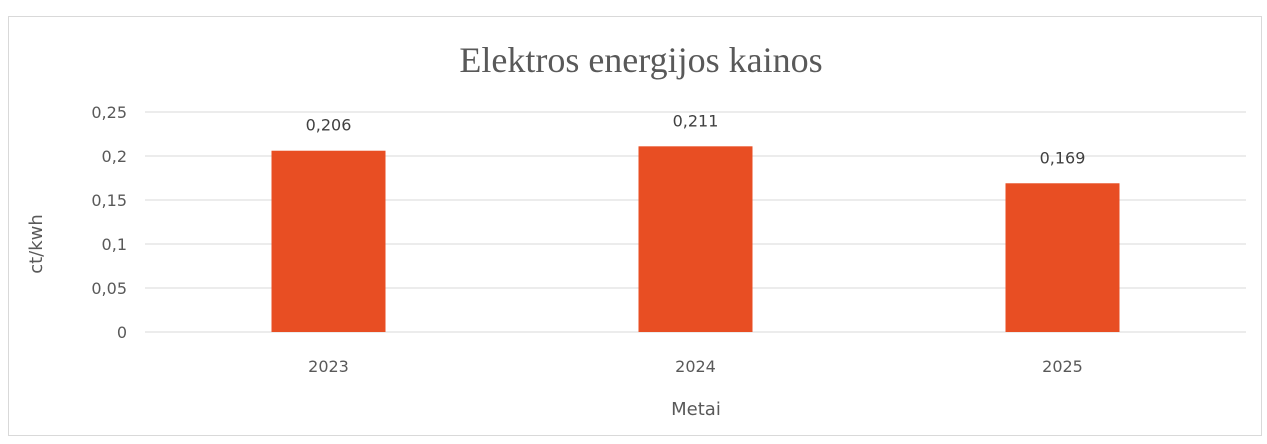  Describe the element at coordinates (122, 332) in the screenshot. I see `y-tick-label: 0` at that location.